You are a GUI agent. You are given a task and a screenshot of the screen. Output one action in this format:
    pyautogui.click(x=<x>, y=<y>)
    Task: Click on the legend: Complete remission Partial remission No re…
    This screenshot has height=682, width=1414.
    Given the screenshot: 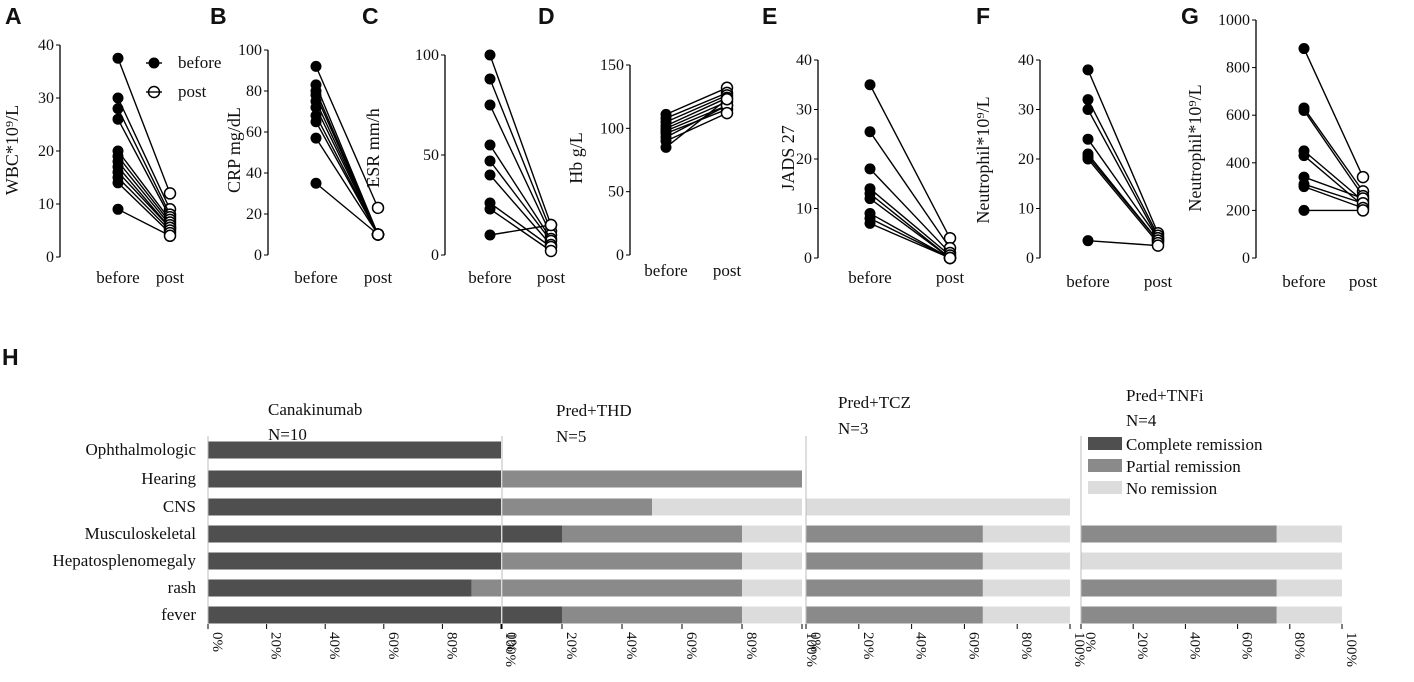 What is the action you would take?
    pyautogui.click(x=1175, y=466)
    